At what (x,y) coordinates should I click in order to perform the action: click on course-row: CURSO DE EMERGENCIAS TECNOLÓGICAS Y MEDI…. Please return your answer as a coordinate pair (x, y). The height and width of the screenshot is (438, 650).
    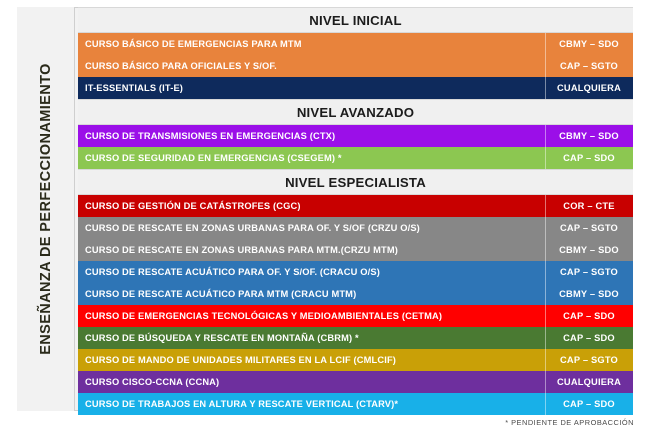
    Looking at the image, I should click on (355, 316).